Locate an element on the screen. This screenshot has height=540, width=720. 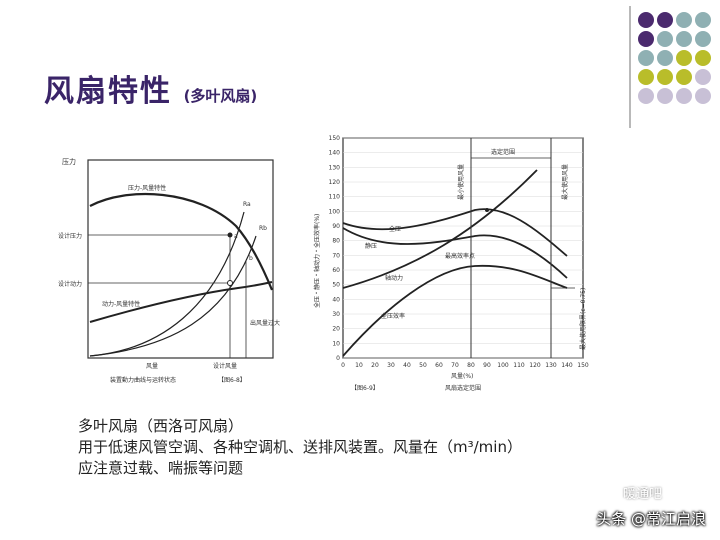
power-curve is located at coordinates (181, 302).